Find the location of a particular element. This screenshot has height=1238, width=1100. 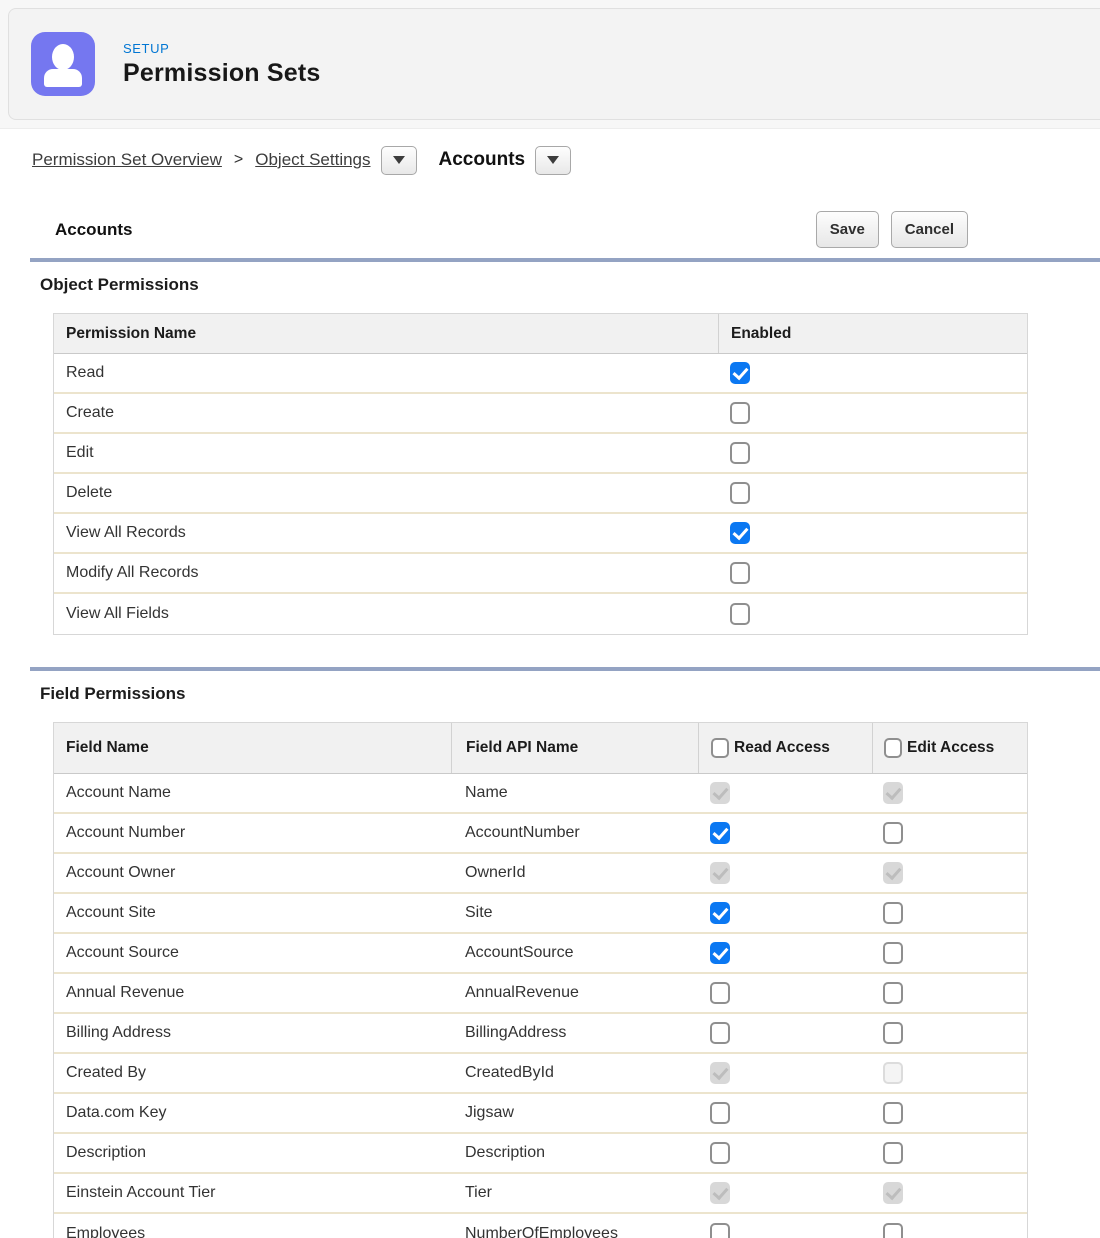

column-header-enabled: Enabled is located at coordinates (872, 333).